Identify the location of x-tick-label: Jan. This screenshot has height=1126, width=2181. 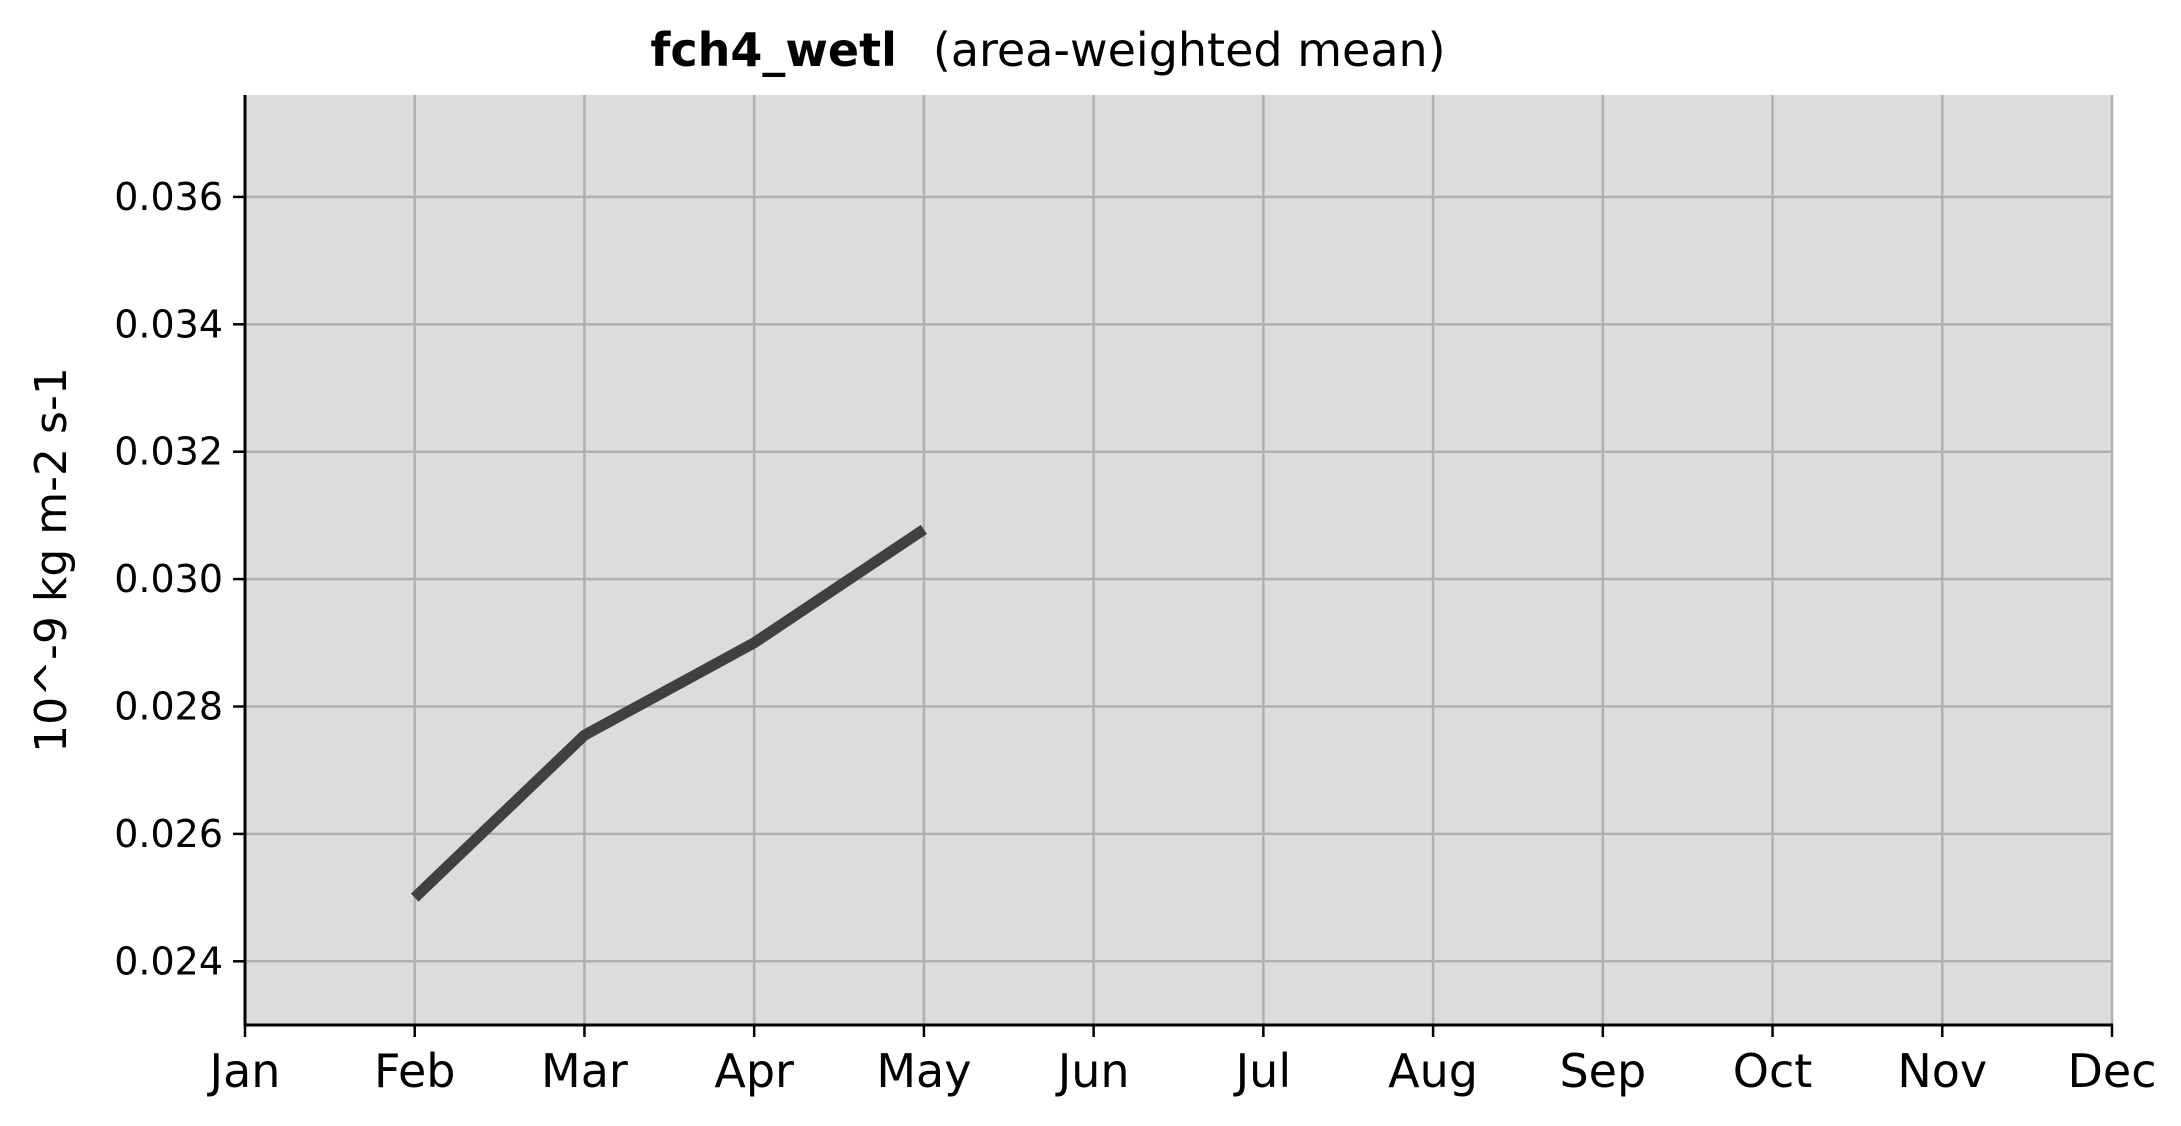
(244, 1071).